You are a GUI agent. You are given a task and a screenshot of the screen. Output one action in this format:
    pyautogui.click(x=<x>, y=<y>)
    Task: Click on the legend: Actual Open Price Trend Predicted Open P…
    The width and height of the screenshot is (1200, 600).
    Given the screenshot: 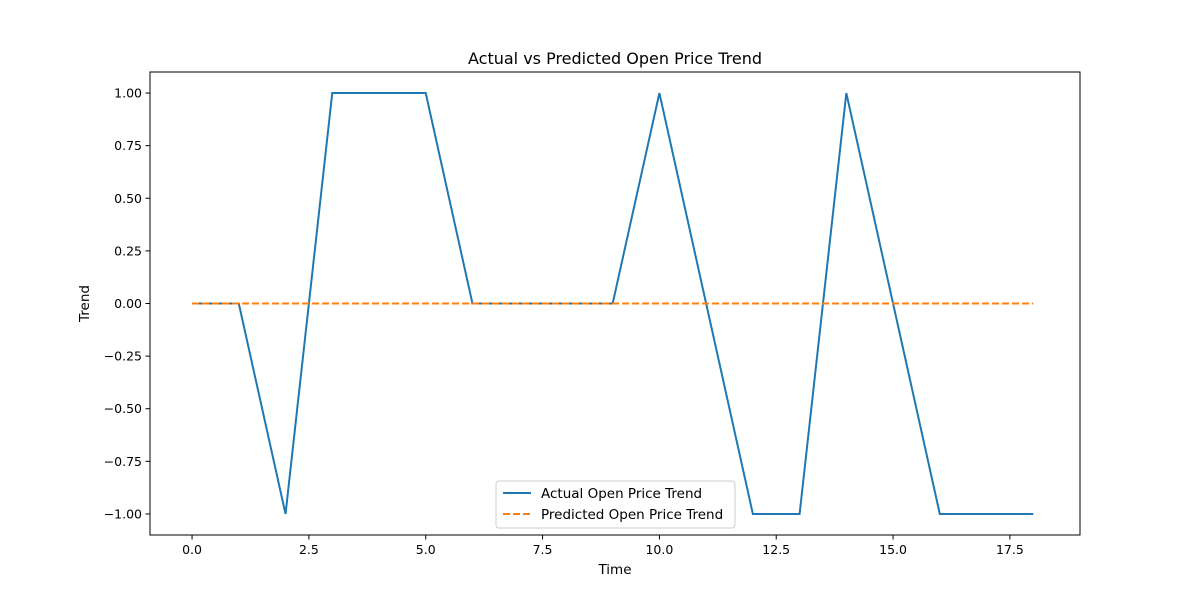 What is the action you would take?
    pyautogui.click(x=615, y=504)
    